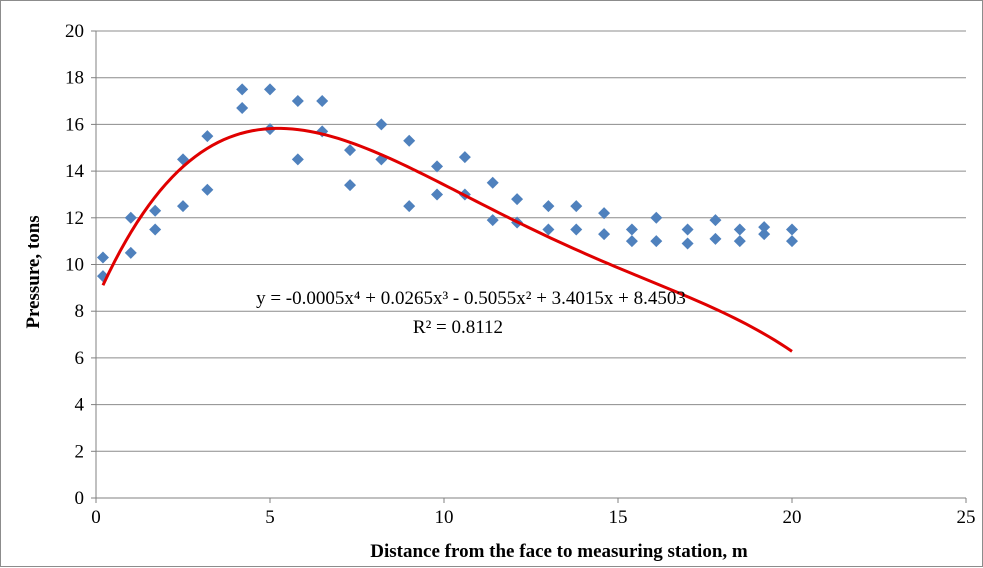  What do you see at coordinates (96, 517) in the screenshot?
I see `x-tick-label: 0` at bounding box center [96, 517].